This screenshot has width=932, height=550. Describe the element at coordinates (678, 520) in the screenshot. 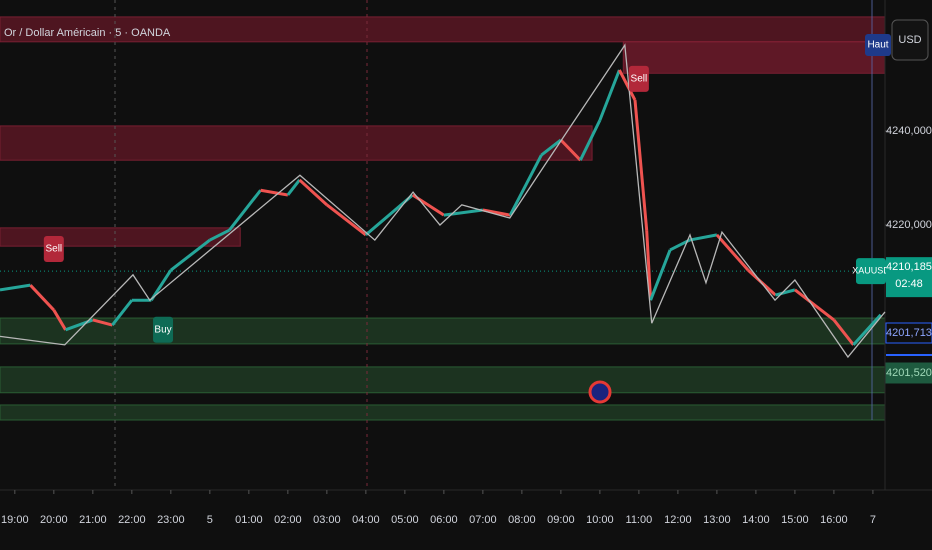

I see `x-tick-label: 12:00` at that location.